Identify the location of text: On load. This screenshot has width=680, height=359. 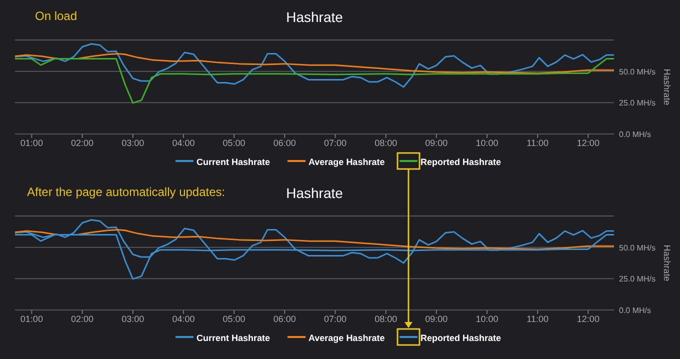
(56, 16).